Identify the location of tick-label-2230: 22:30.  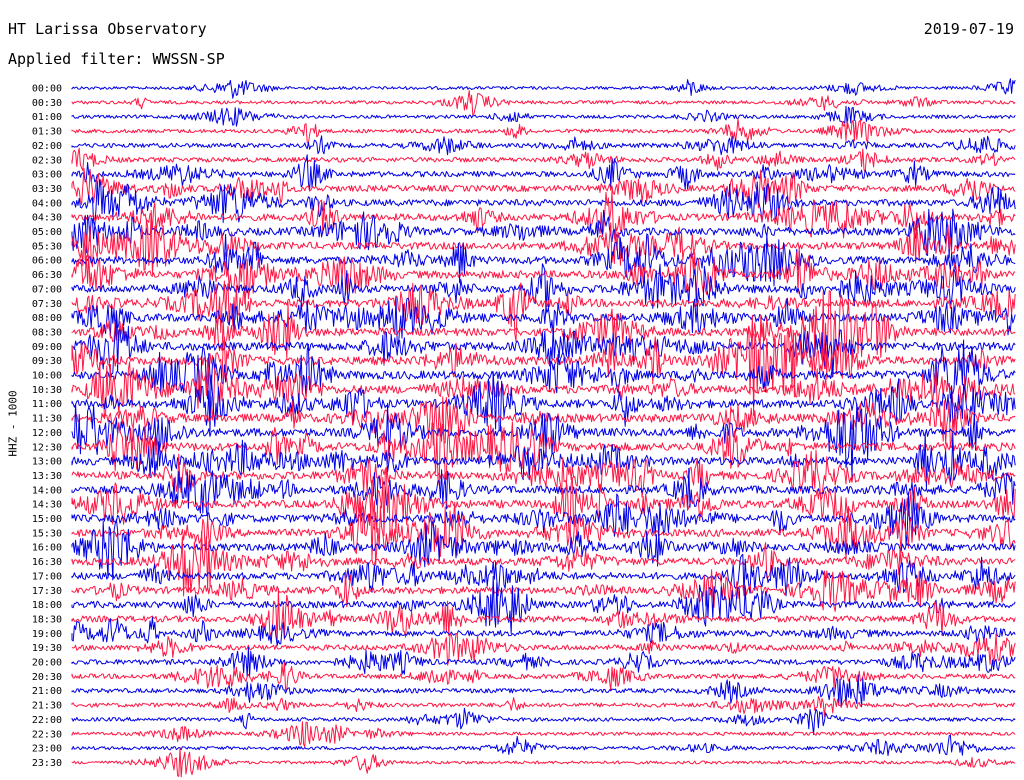
(47, 734).